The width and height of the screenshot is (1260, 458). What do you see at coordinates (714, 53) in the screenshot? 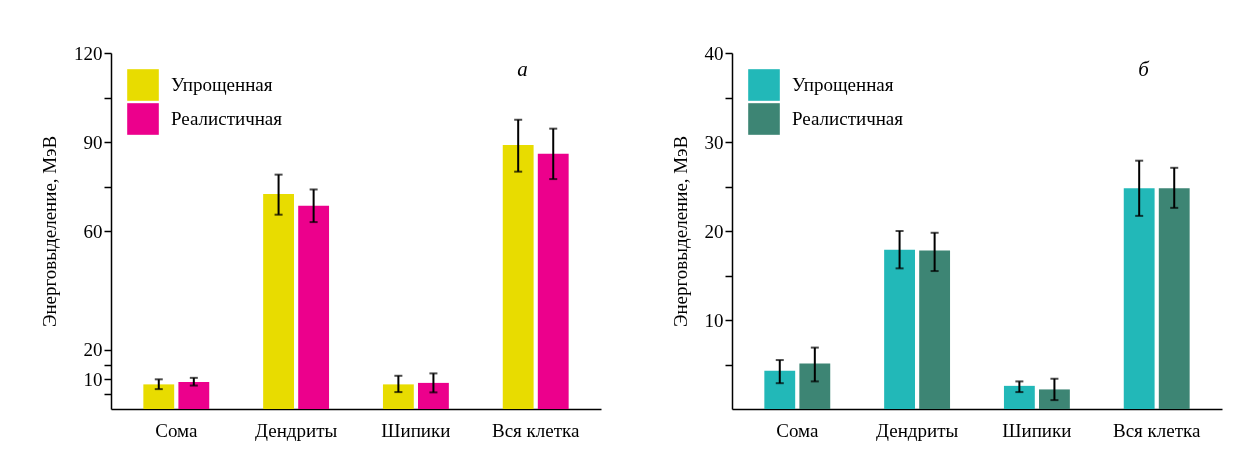
I see `y-tick-label: 40` at bounding box center [714, 53].